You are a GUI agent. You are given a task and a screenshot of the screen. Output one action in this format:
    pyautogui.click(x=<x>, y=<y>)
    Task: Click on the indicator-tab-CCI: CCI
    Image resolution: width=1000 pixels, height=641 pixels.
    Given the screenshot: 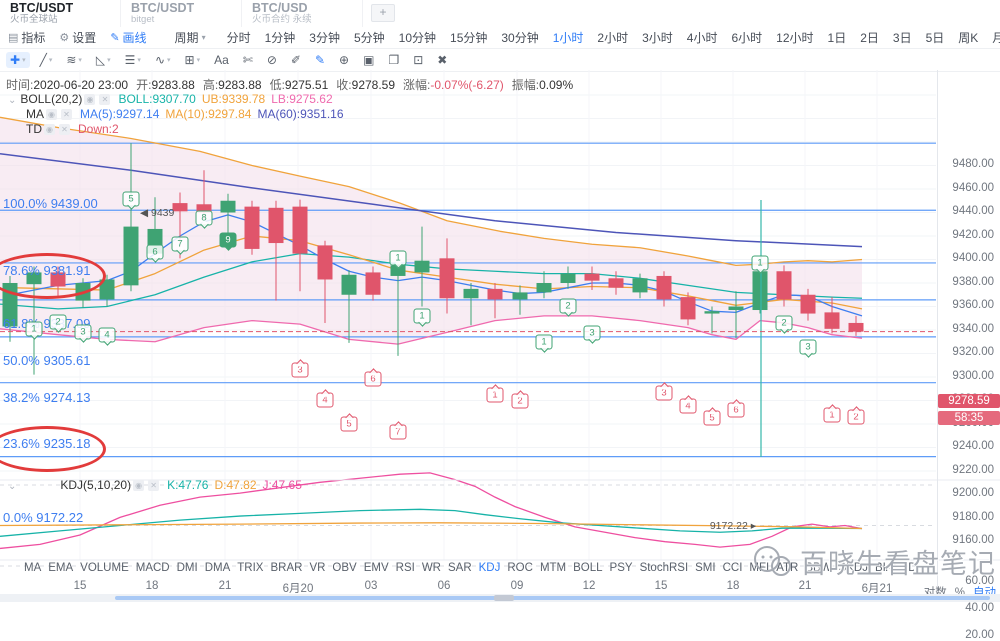 What is the action you would take?
    pyautogui.click(x=732, y=568)
    